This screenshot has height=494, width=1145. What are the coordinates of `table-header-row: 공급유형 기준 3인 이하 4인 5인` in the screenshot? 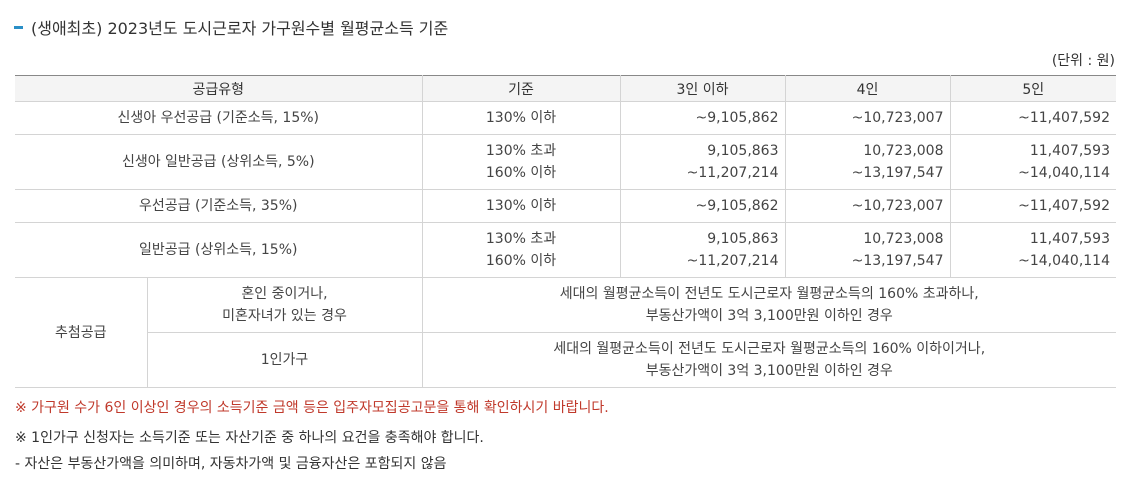 It's located at (565, 88).